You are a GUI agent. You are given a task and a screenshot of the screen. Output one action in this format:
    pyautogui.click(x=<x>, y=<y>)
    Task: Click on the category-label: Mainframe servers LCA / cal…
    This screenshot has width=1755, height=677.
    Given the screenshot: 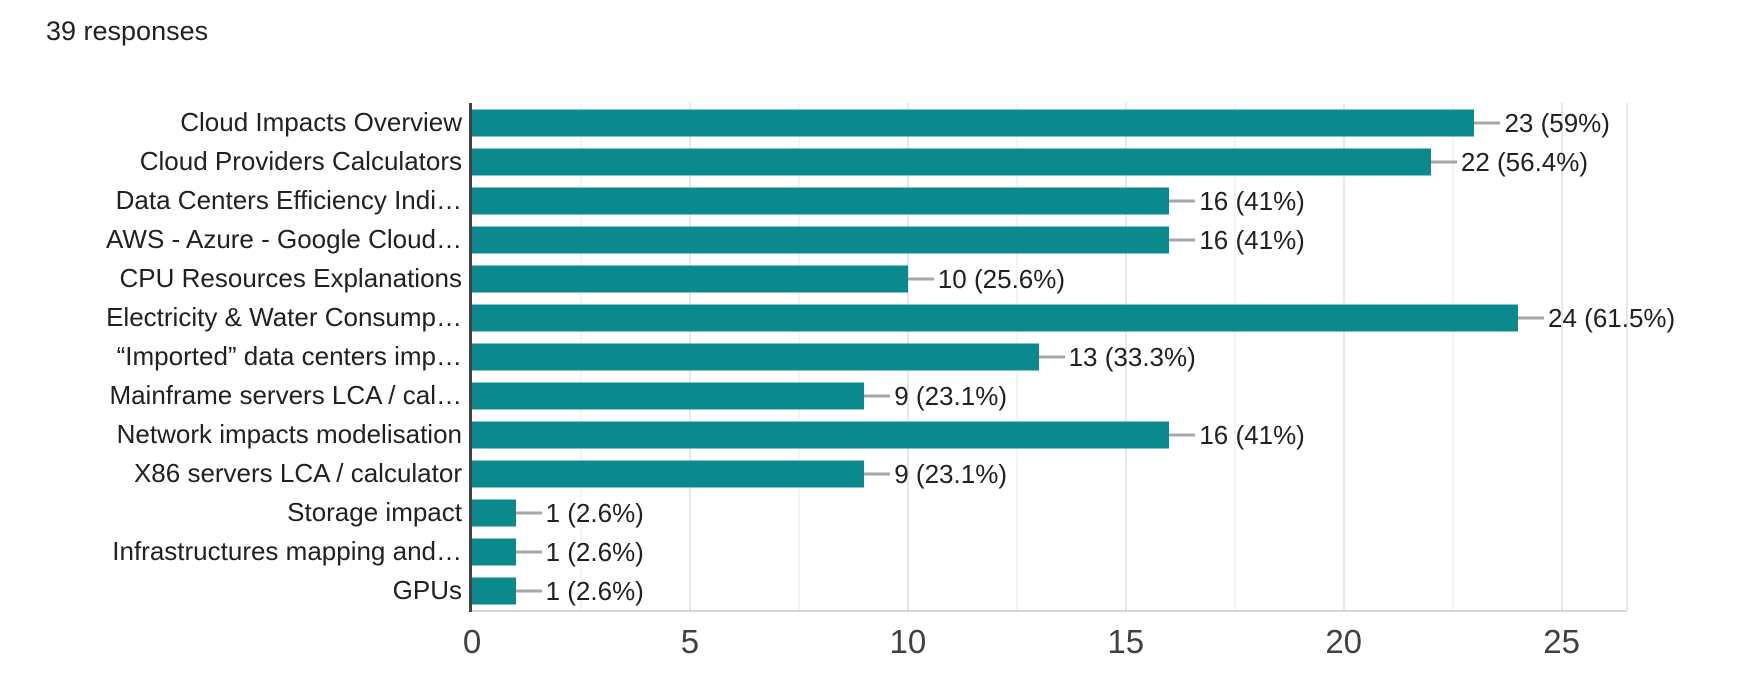 What is the action you would take?
    pyautogui.click(x=285, y=395)
    